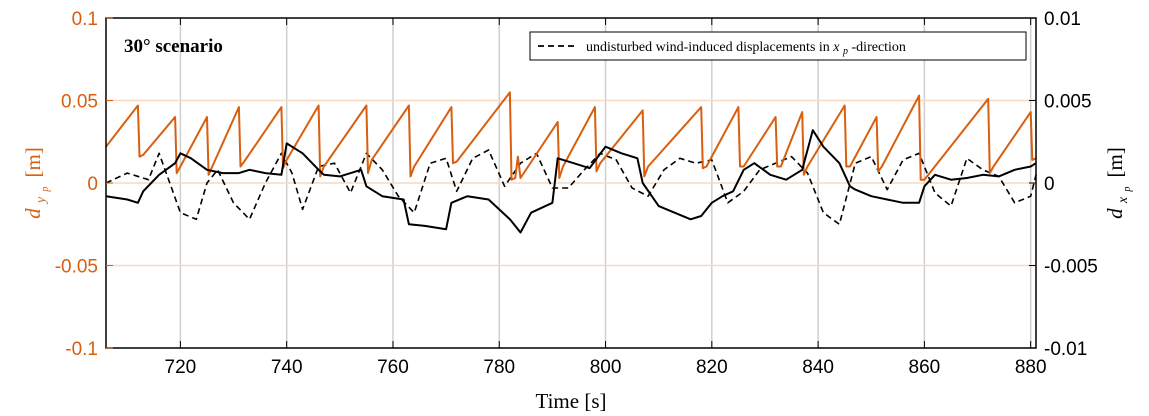 The image size is (1149, 416). What do you see at coordinates (33, 213) in the screenshot?
I see `y-left-label-base: d` at bounding box center [33, 213].